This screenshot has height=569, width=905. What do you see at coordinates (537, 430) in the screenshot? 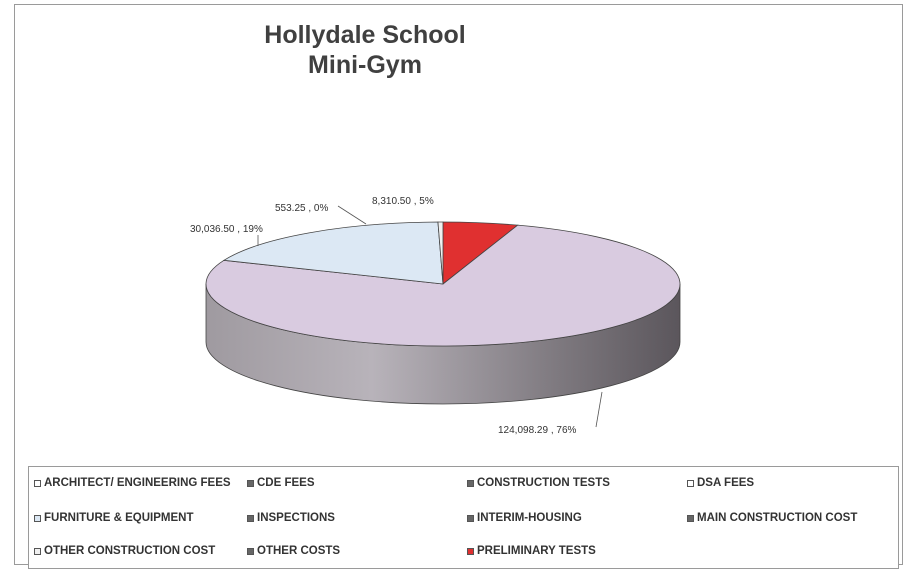
I see `data-label-main-construction-cost: 124,098.29 , 76%` at bounding box center [537, 430].